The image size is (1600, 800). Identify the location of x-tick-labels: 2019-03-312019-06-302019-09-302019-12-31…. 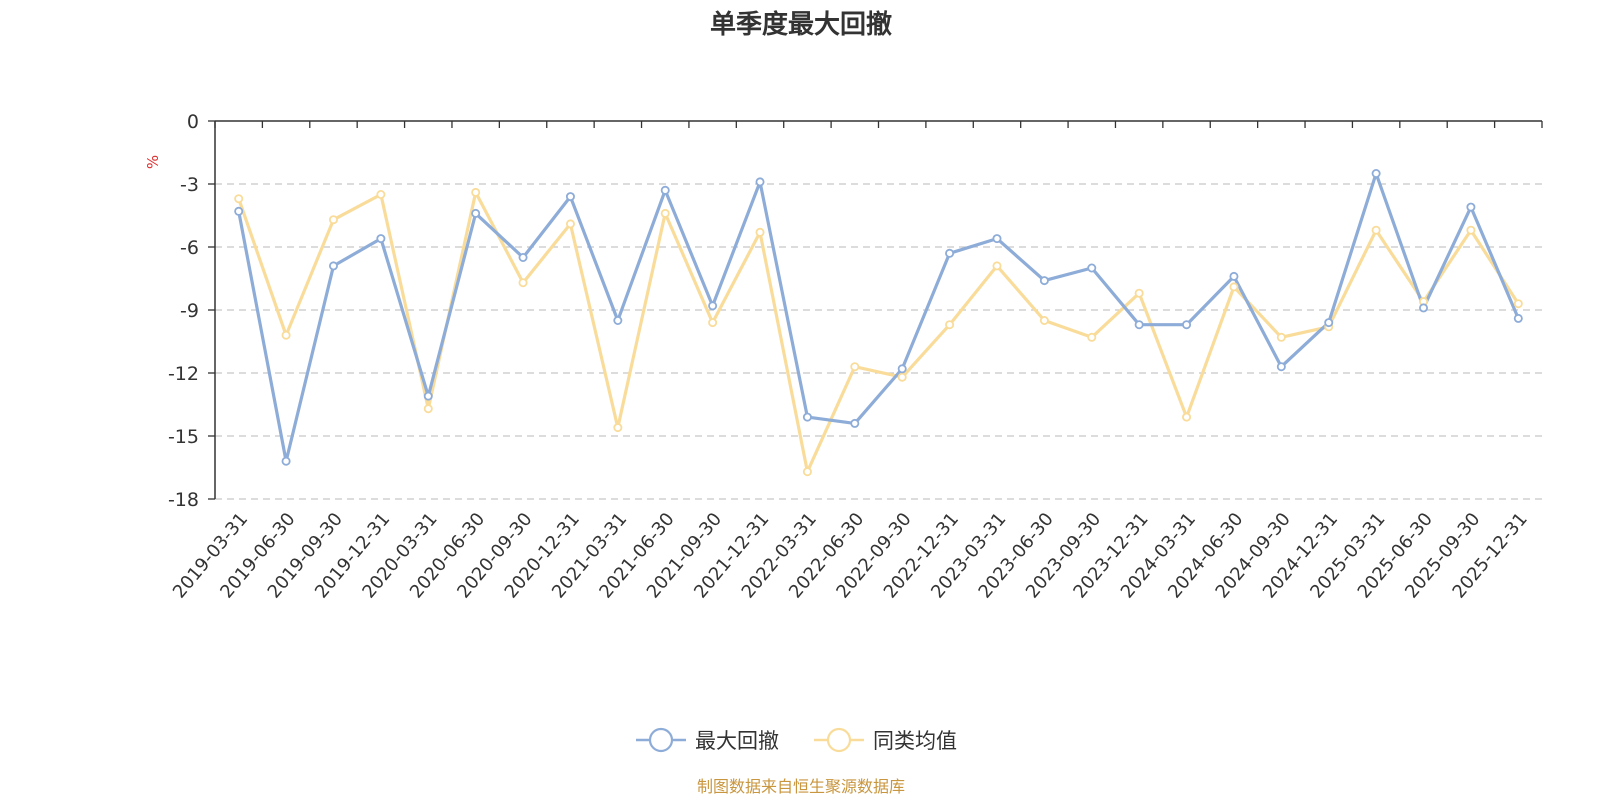
(850, 556).